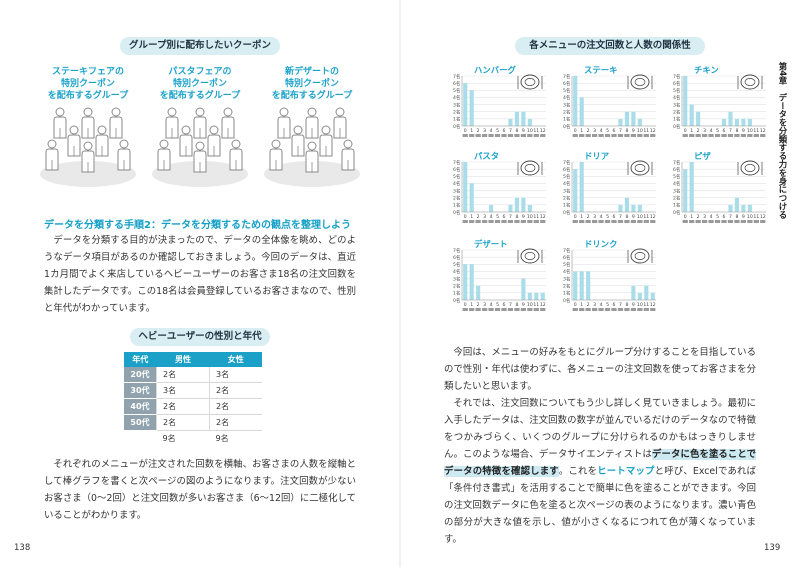 This screenshot has height=567, width=800. I want to click on male-cell: 3名, so click(183, 390).